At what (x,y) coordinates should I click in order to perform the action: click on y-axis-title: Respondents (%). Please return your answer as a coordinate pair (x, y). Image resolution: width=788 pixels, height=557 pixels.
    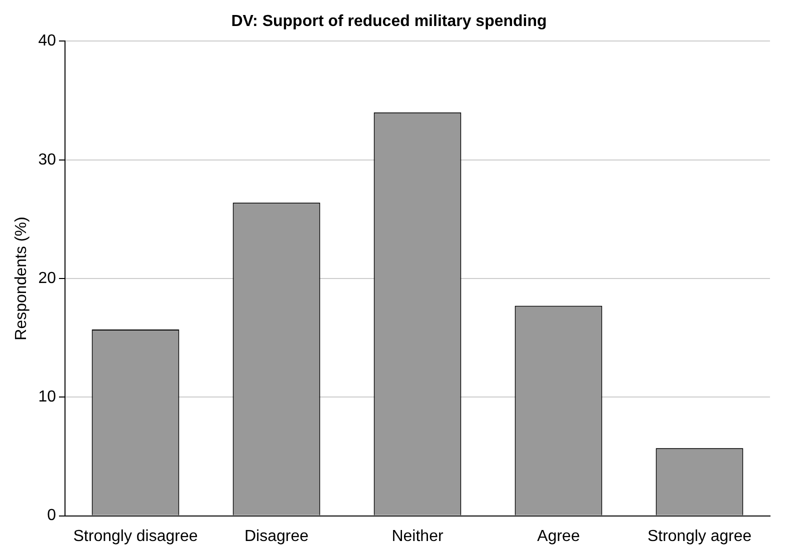
    Looking at the image, I should click on (21, 278).